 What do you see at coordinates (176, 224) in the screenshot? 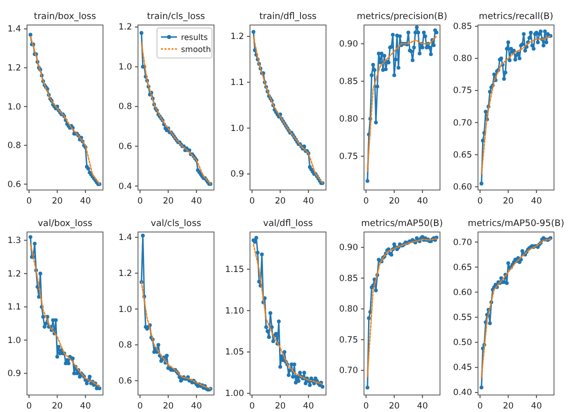
I see `chart-title: val/cls_loss` at bounding box center [176, 224].